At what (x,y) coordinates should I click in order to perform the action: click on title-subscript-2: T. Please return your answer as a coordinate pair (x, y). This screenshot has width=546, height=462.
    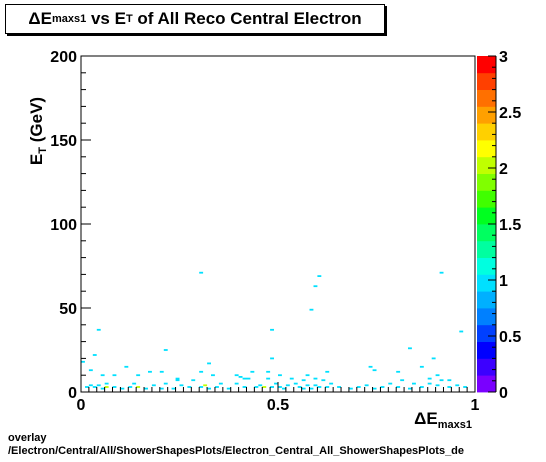
    Looking at the image, I should click on (129, 19).